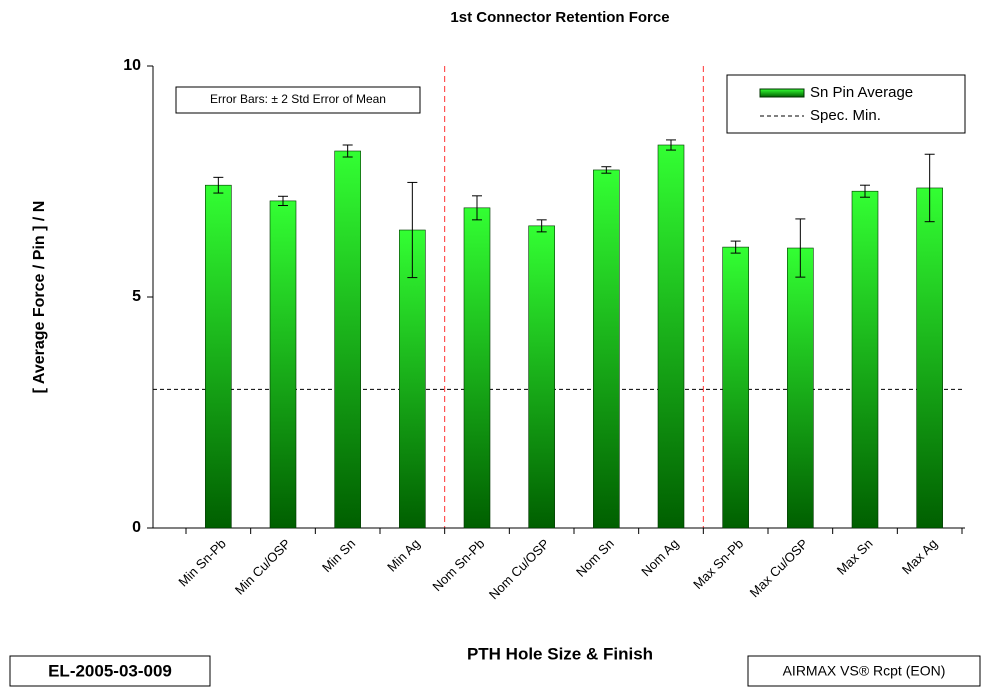 This screenshot has height=690, width=987. What do you see at coordinates (846, 104) in the screenshot?
I see `legend-box` at bounding box center [846, 104].